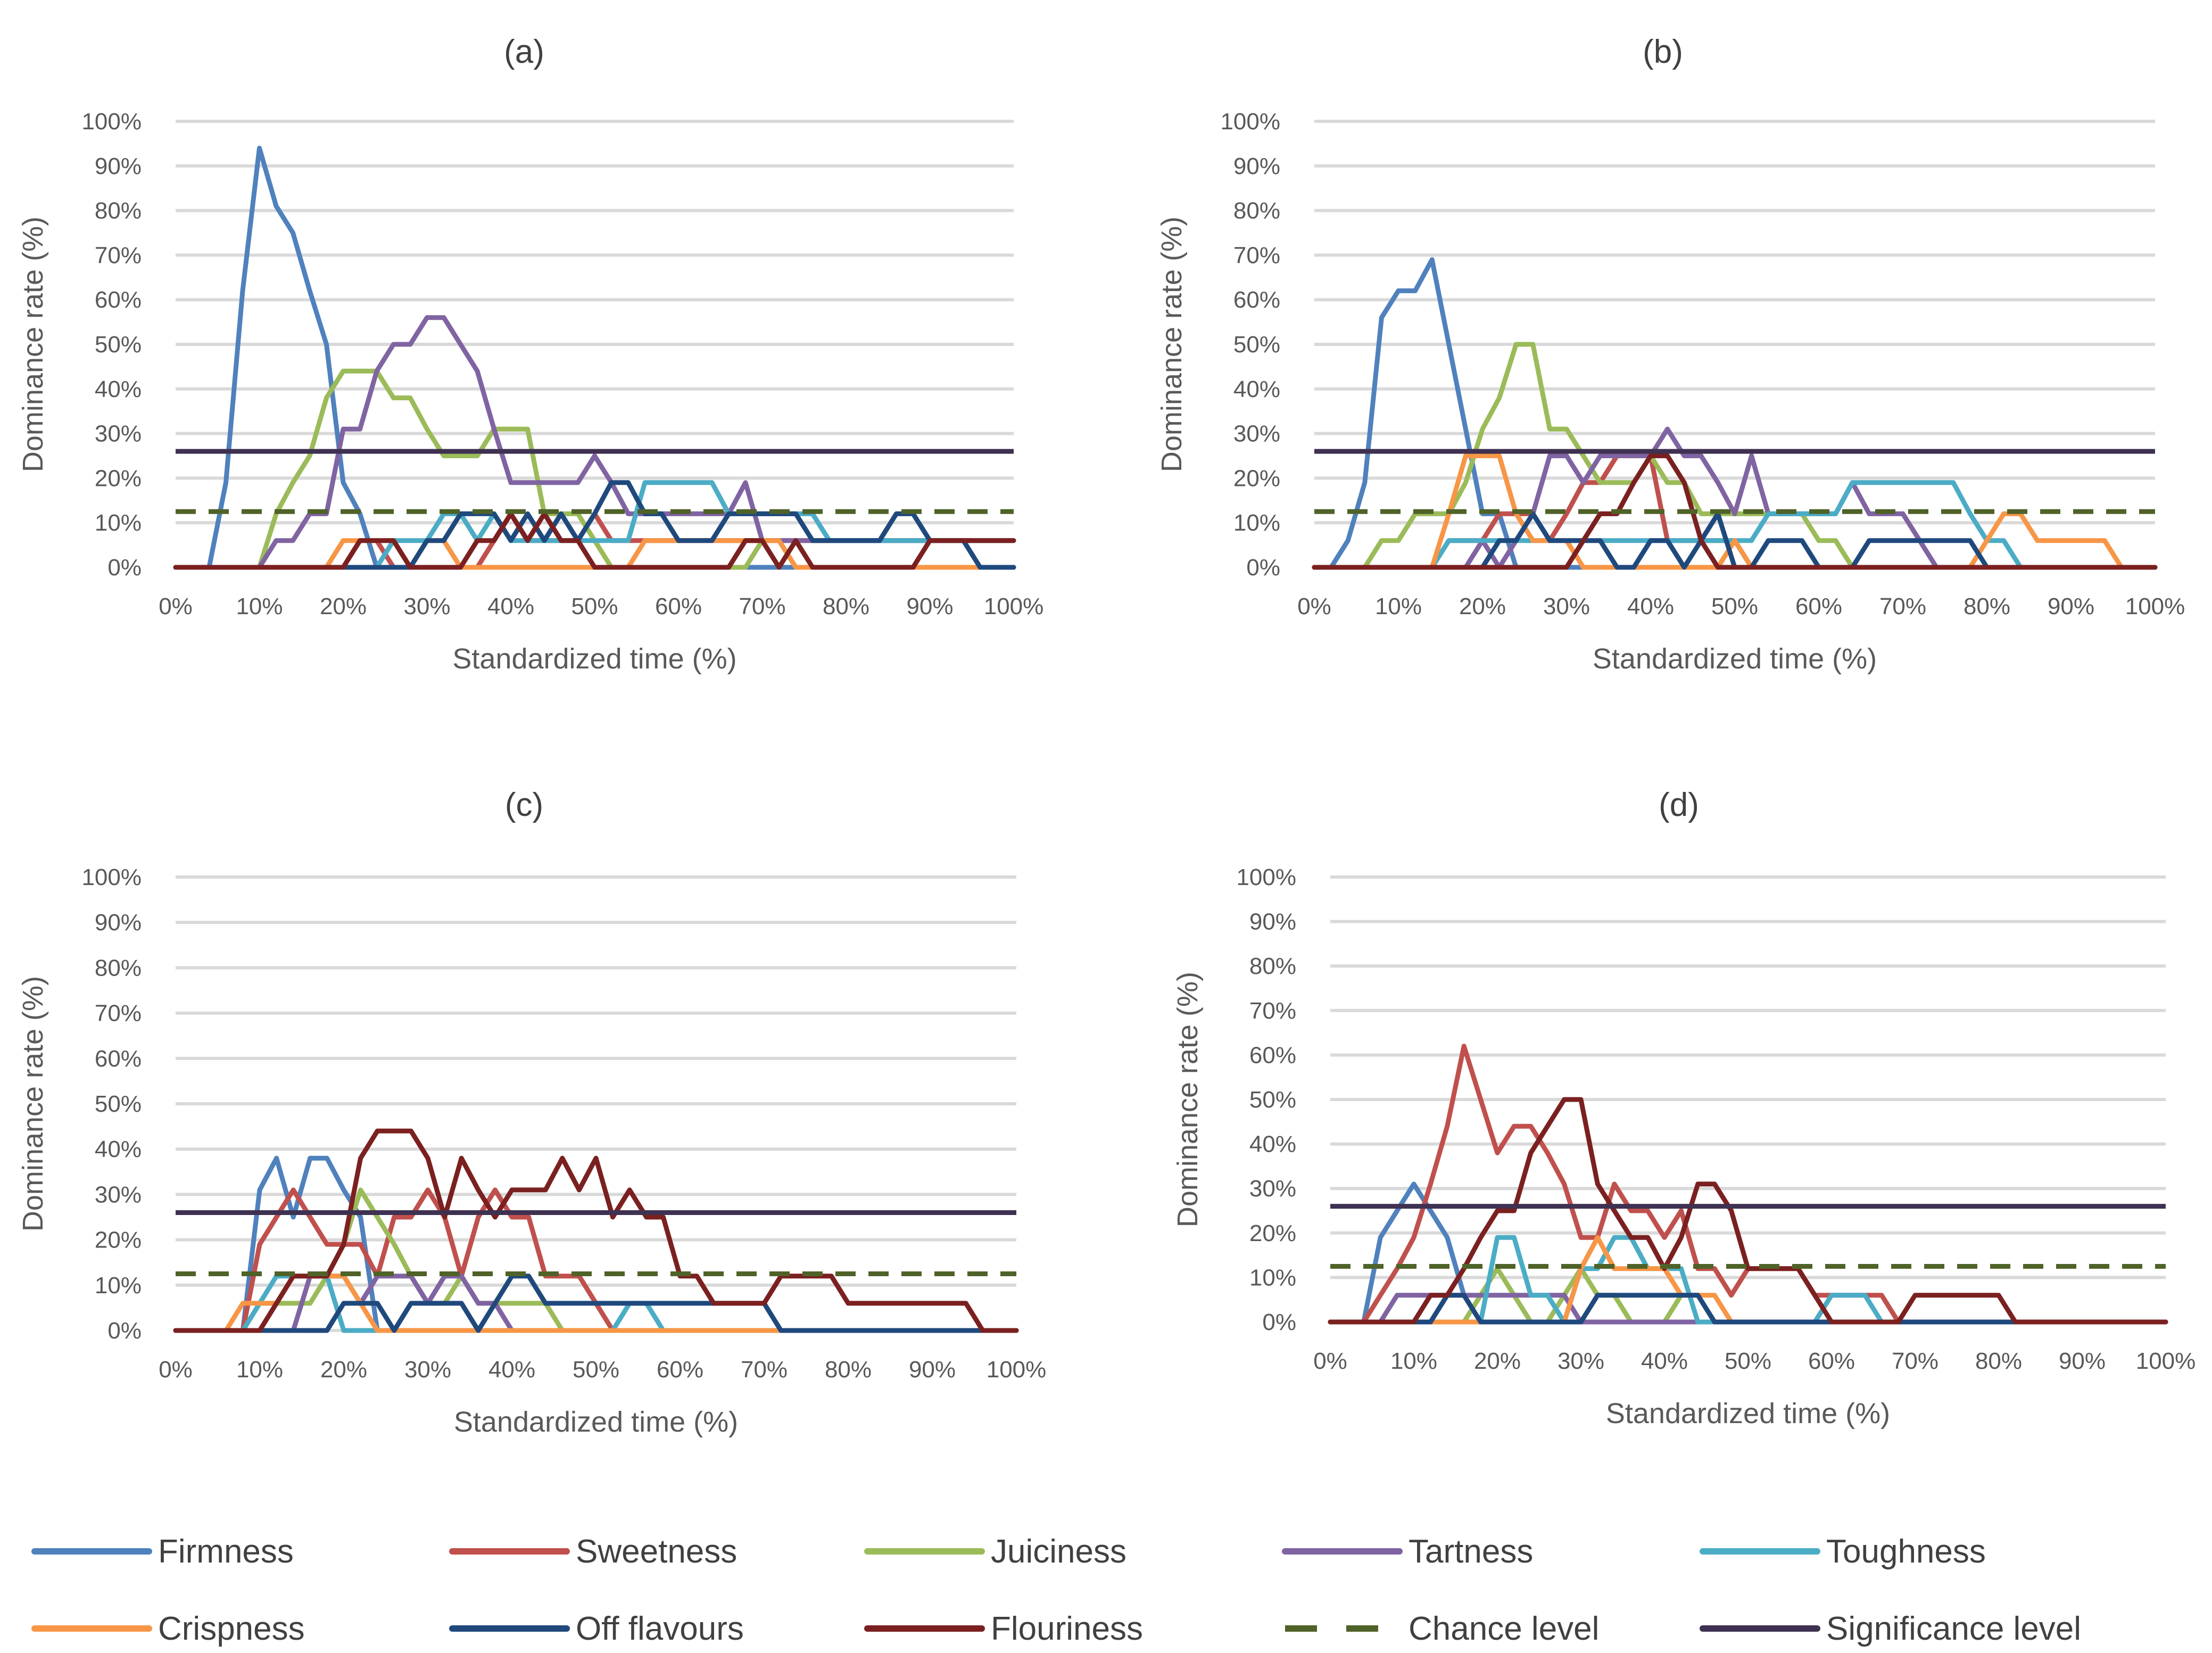 Image resolution: width=2212 pixels, height=1653 pixels. Describe the element at coordinates (596, 1422) in the screenshot. I see `x-axis-title-c: Standardized time (%)` at that location.